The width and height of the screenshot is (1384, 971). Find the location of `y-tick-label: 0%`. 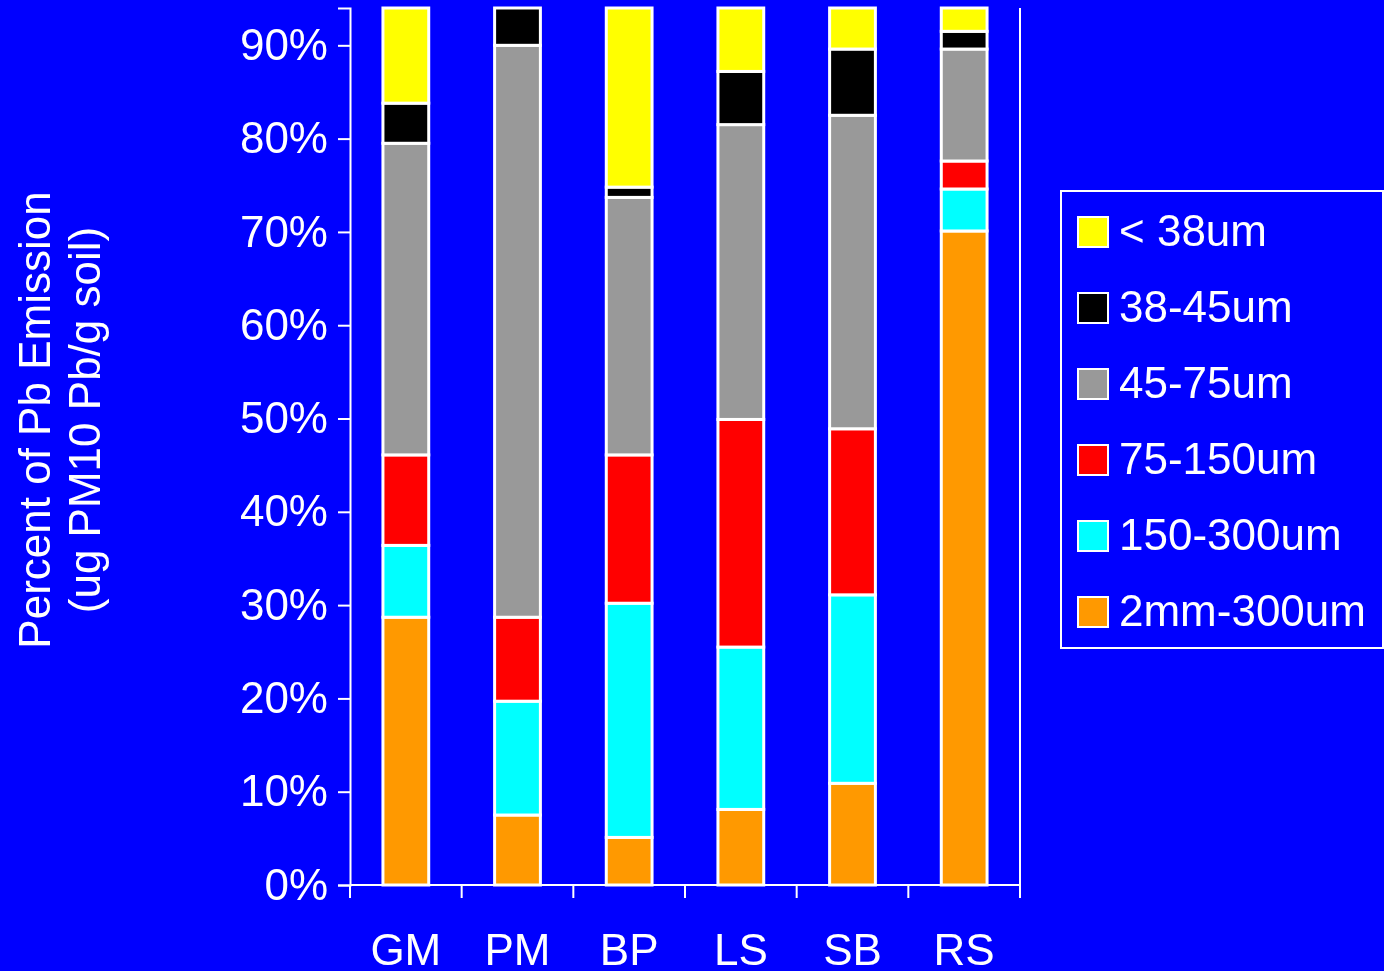

y-tick-label: 0% is located at coordinates (296, 884).